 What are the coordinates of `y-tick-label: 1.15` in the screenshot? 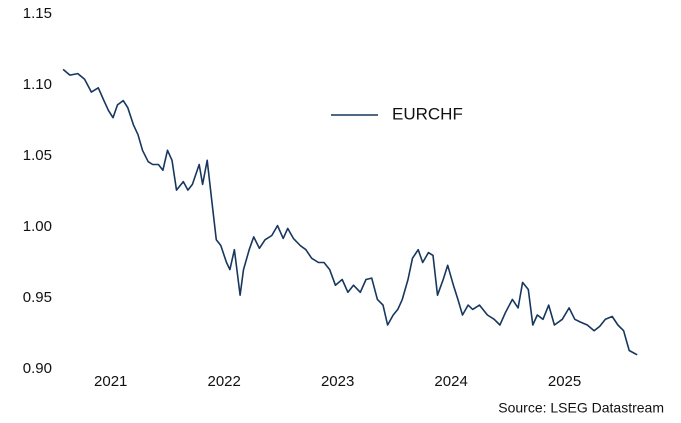 It's located at (37, 13).